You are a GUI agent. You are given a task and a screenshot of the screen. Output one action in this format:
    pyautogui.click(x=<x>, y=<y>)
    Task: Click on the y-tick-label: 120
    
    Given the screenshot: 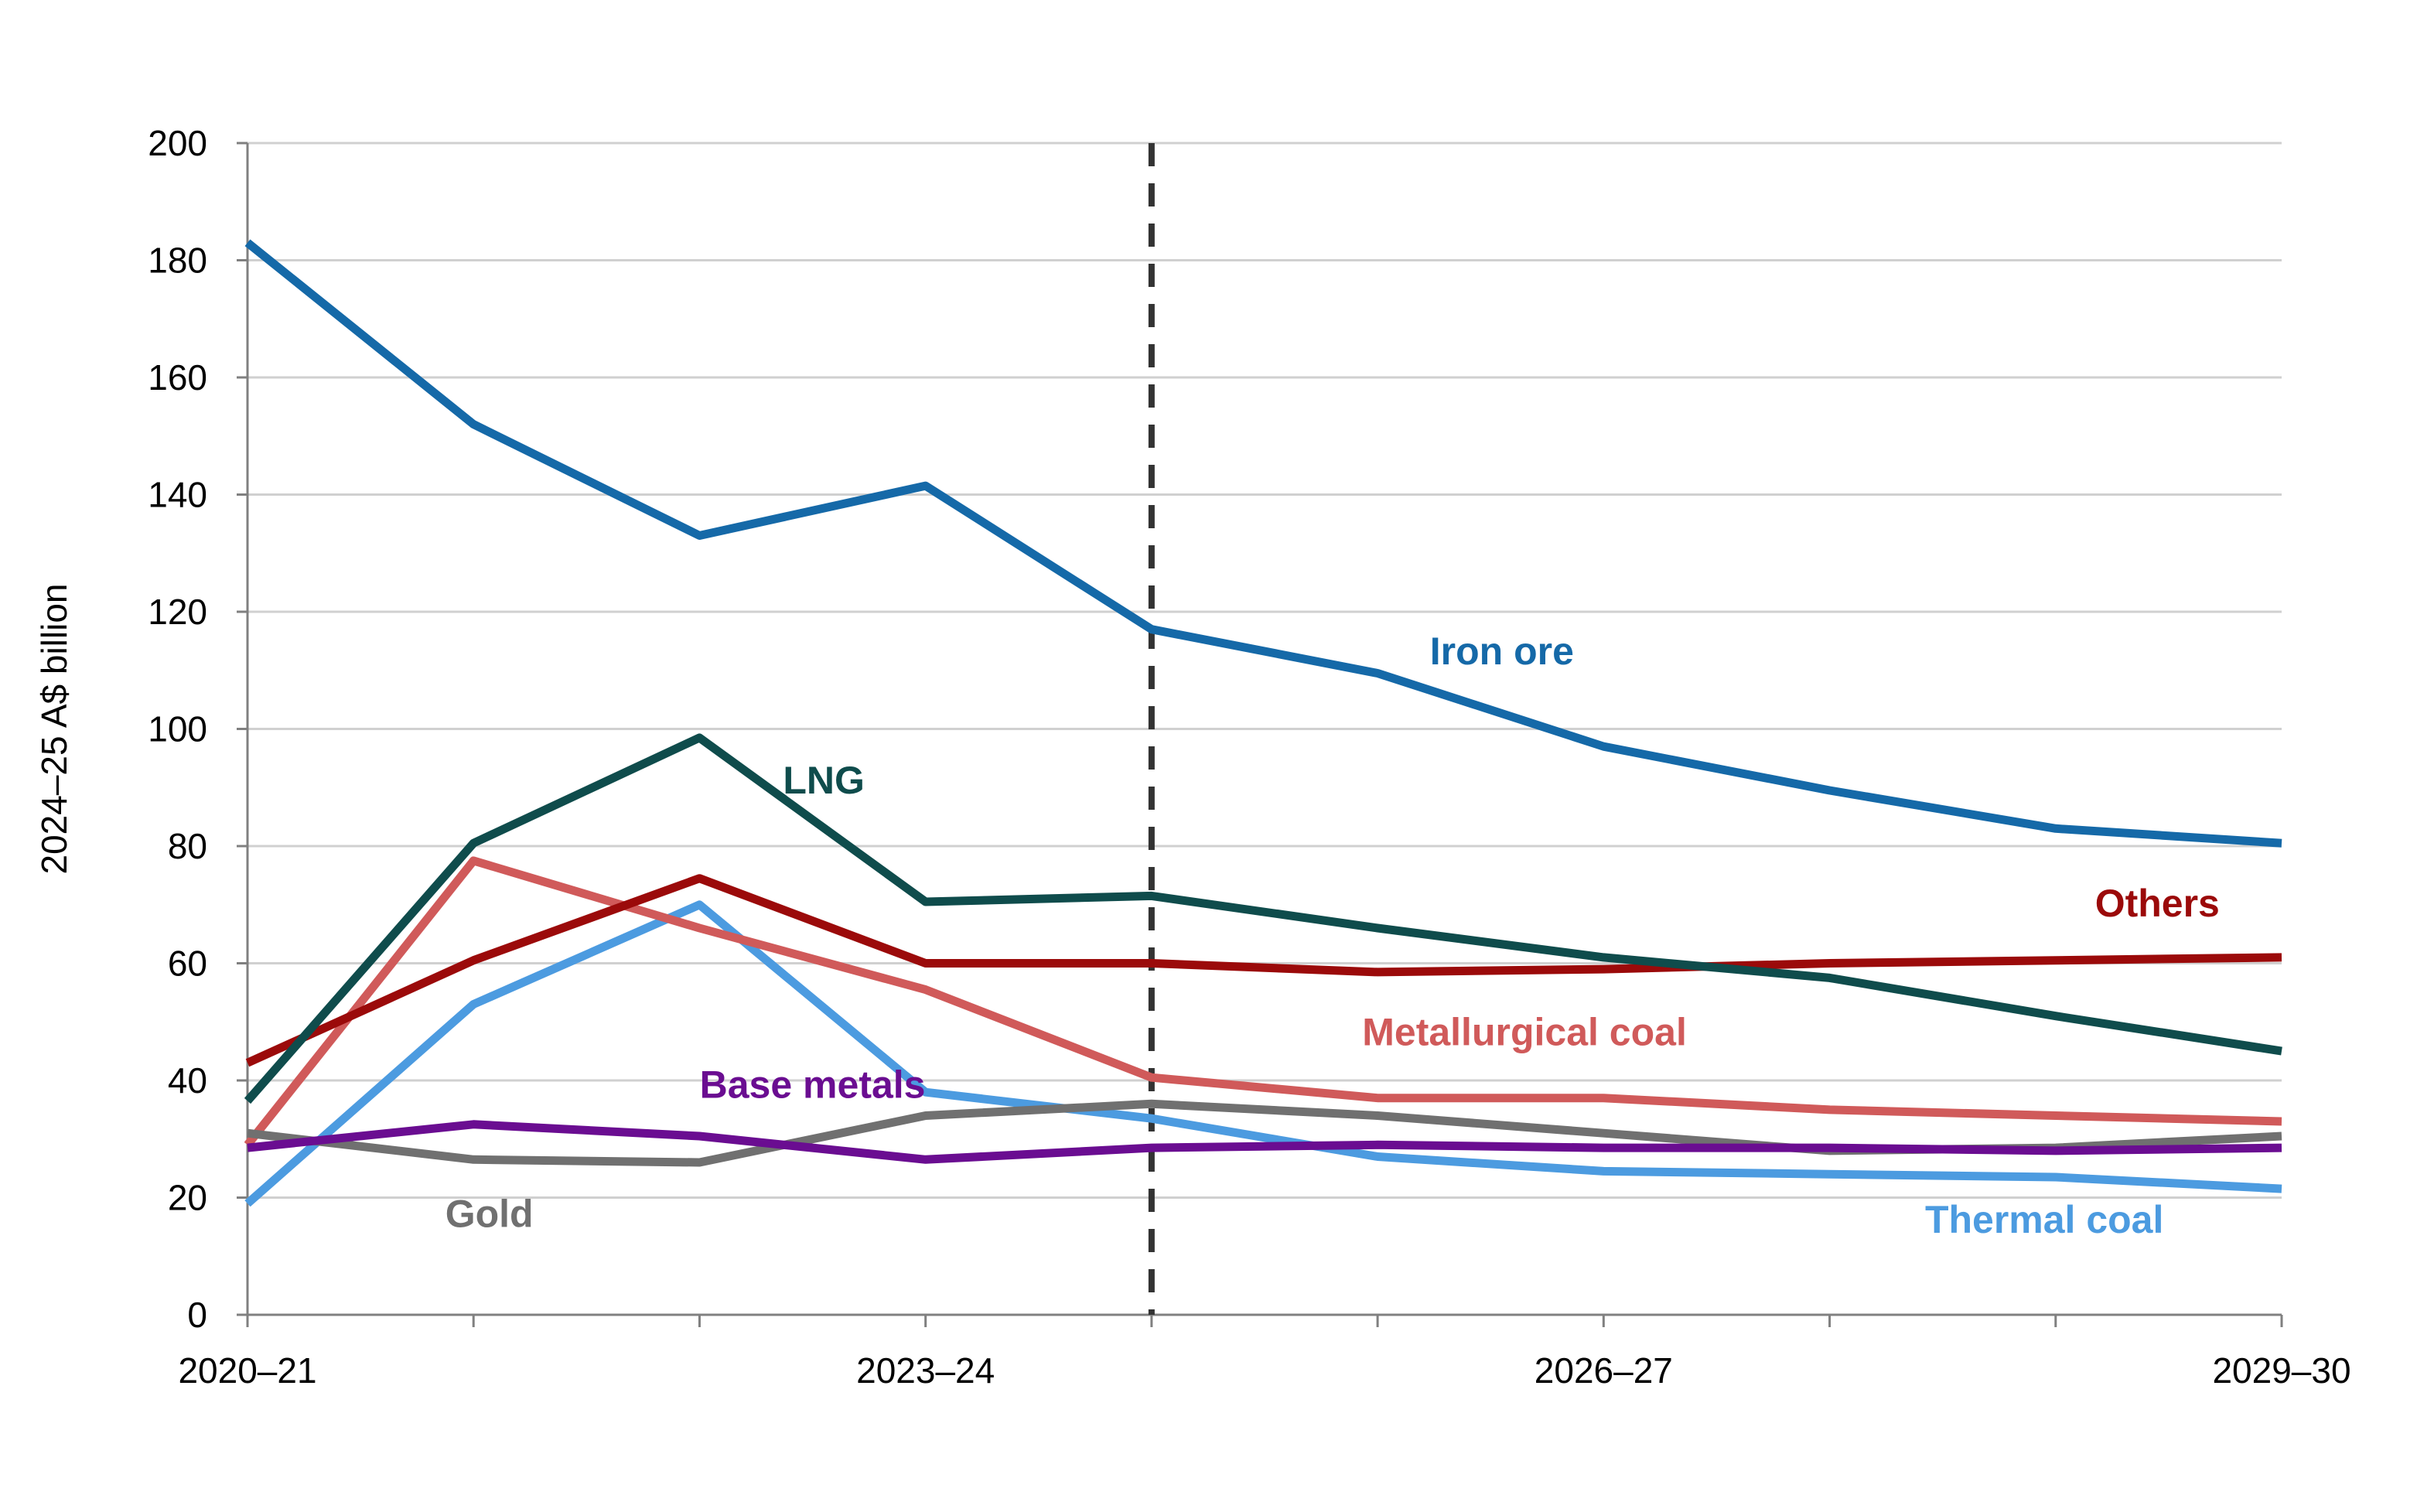 What is the action you would take?
    pyautogui.click(x=177, y=612)
    